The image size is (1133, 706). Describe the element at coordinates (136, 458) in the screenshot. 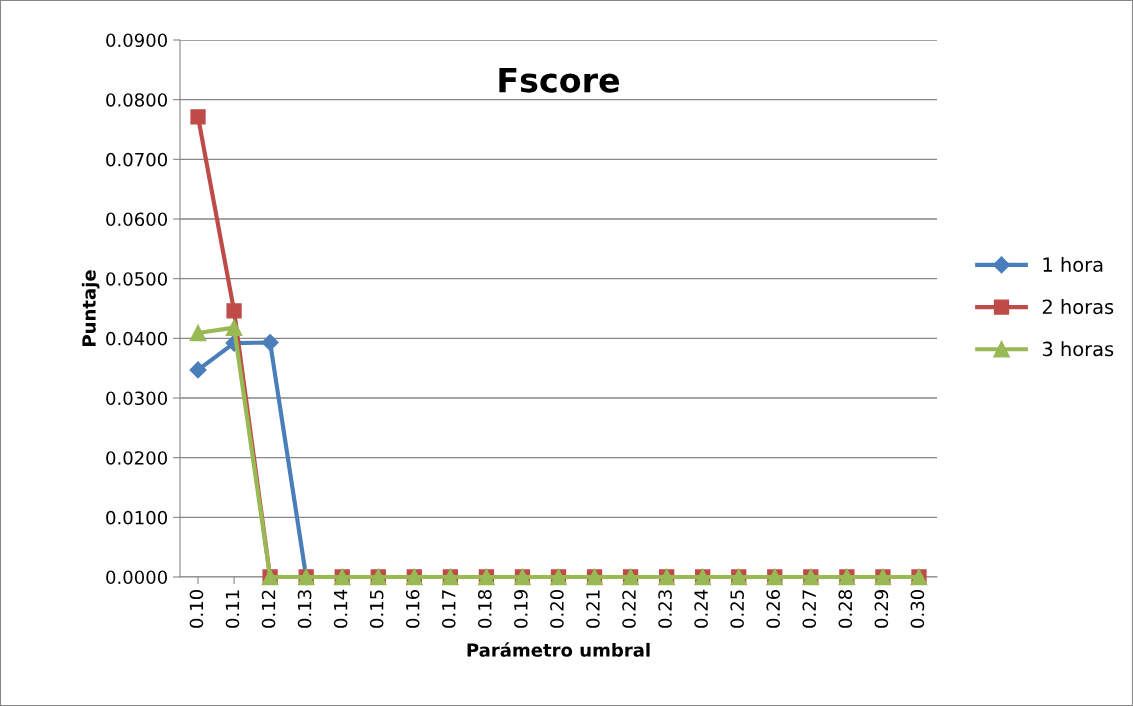

I see `y-tick-label: 0.0200` at that location.